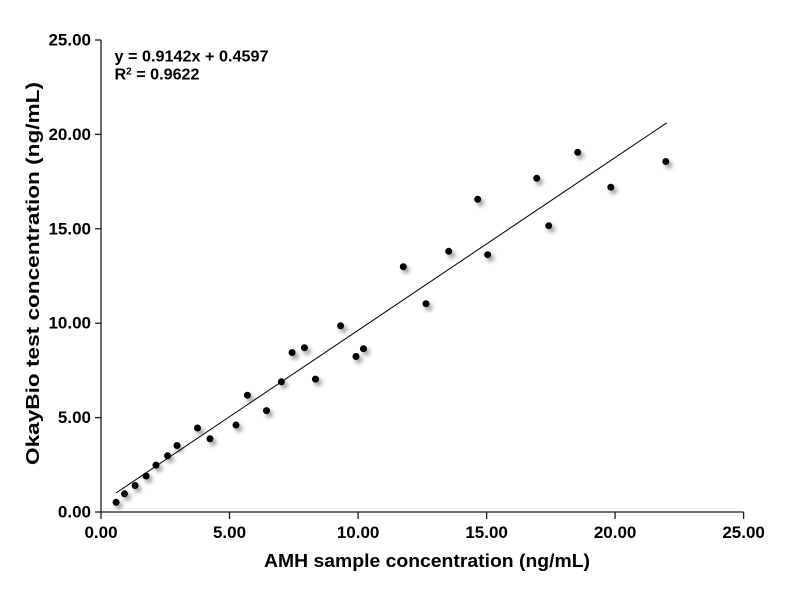  What do you see at coordinates (427, 561) in the screenshot?
I see `svg-text:AMH sample concentration (ng/m: AMH sample concentration (ng/mL)` at bounding box center [427, 561].